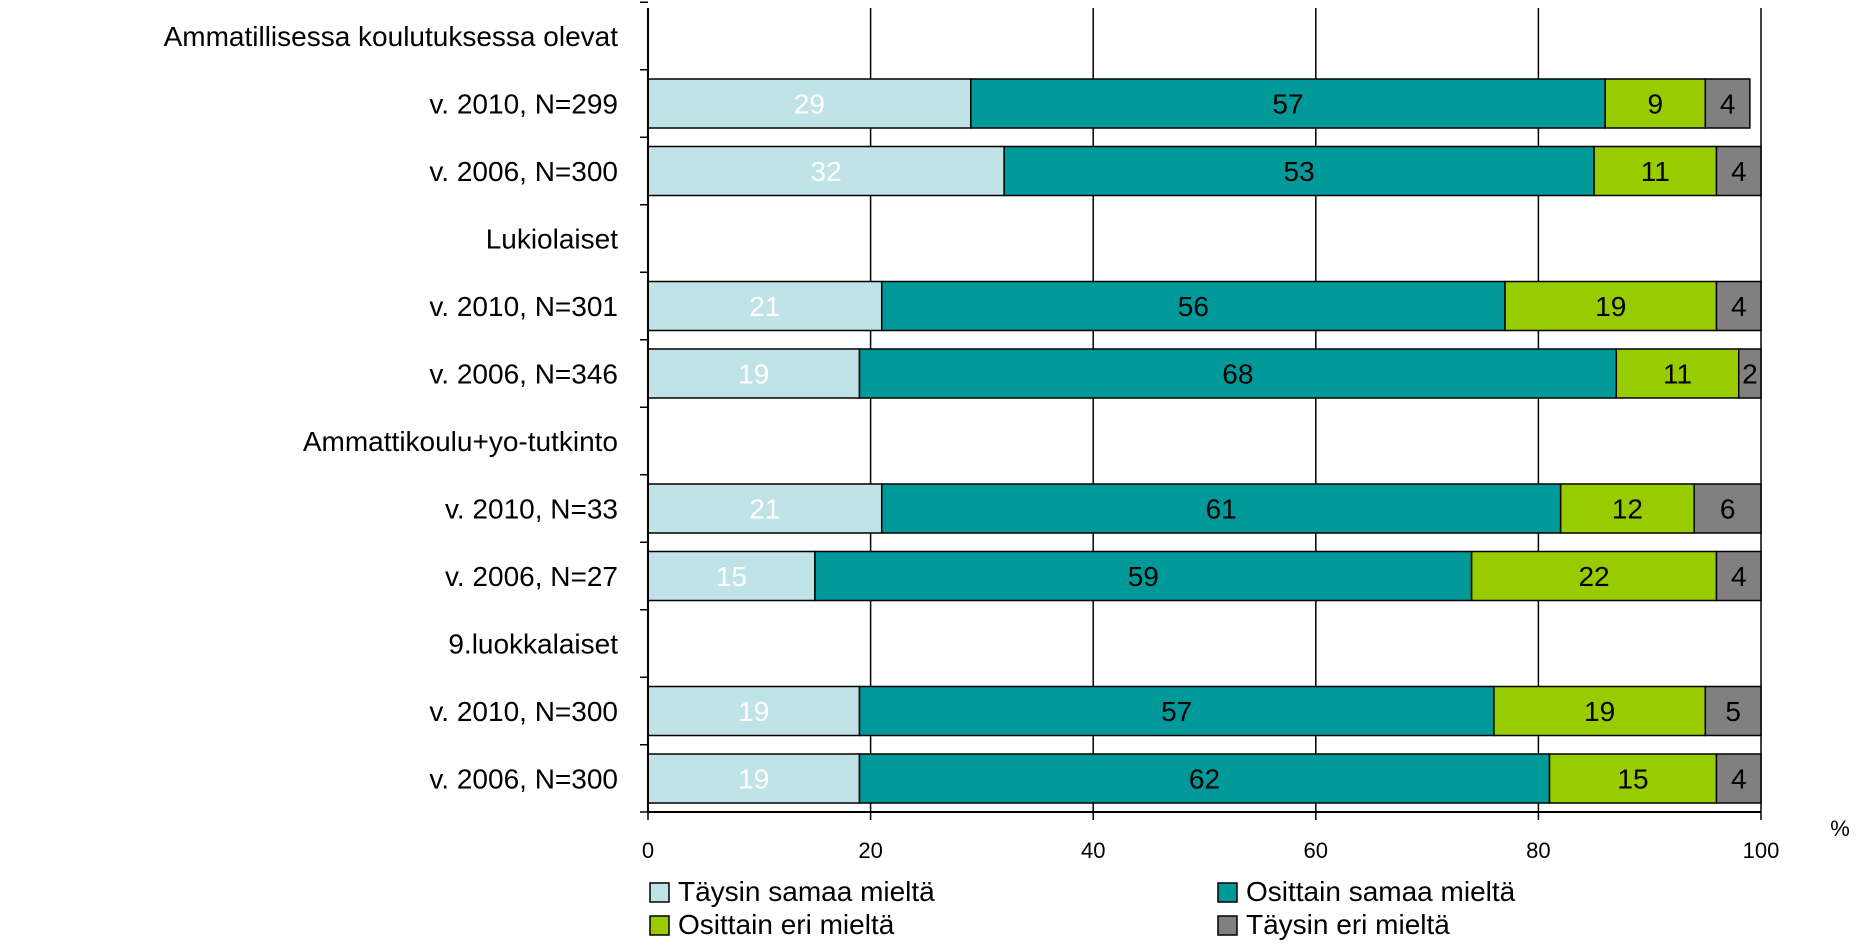 This screenshot has height=949, width=1867. What do you see at coordinates (523, 711) in the screenshot?
I see `category-label: v. 2010, N=300` at bounding box center [523, 711].